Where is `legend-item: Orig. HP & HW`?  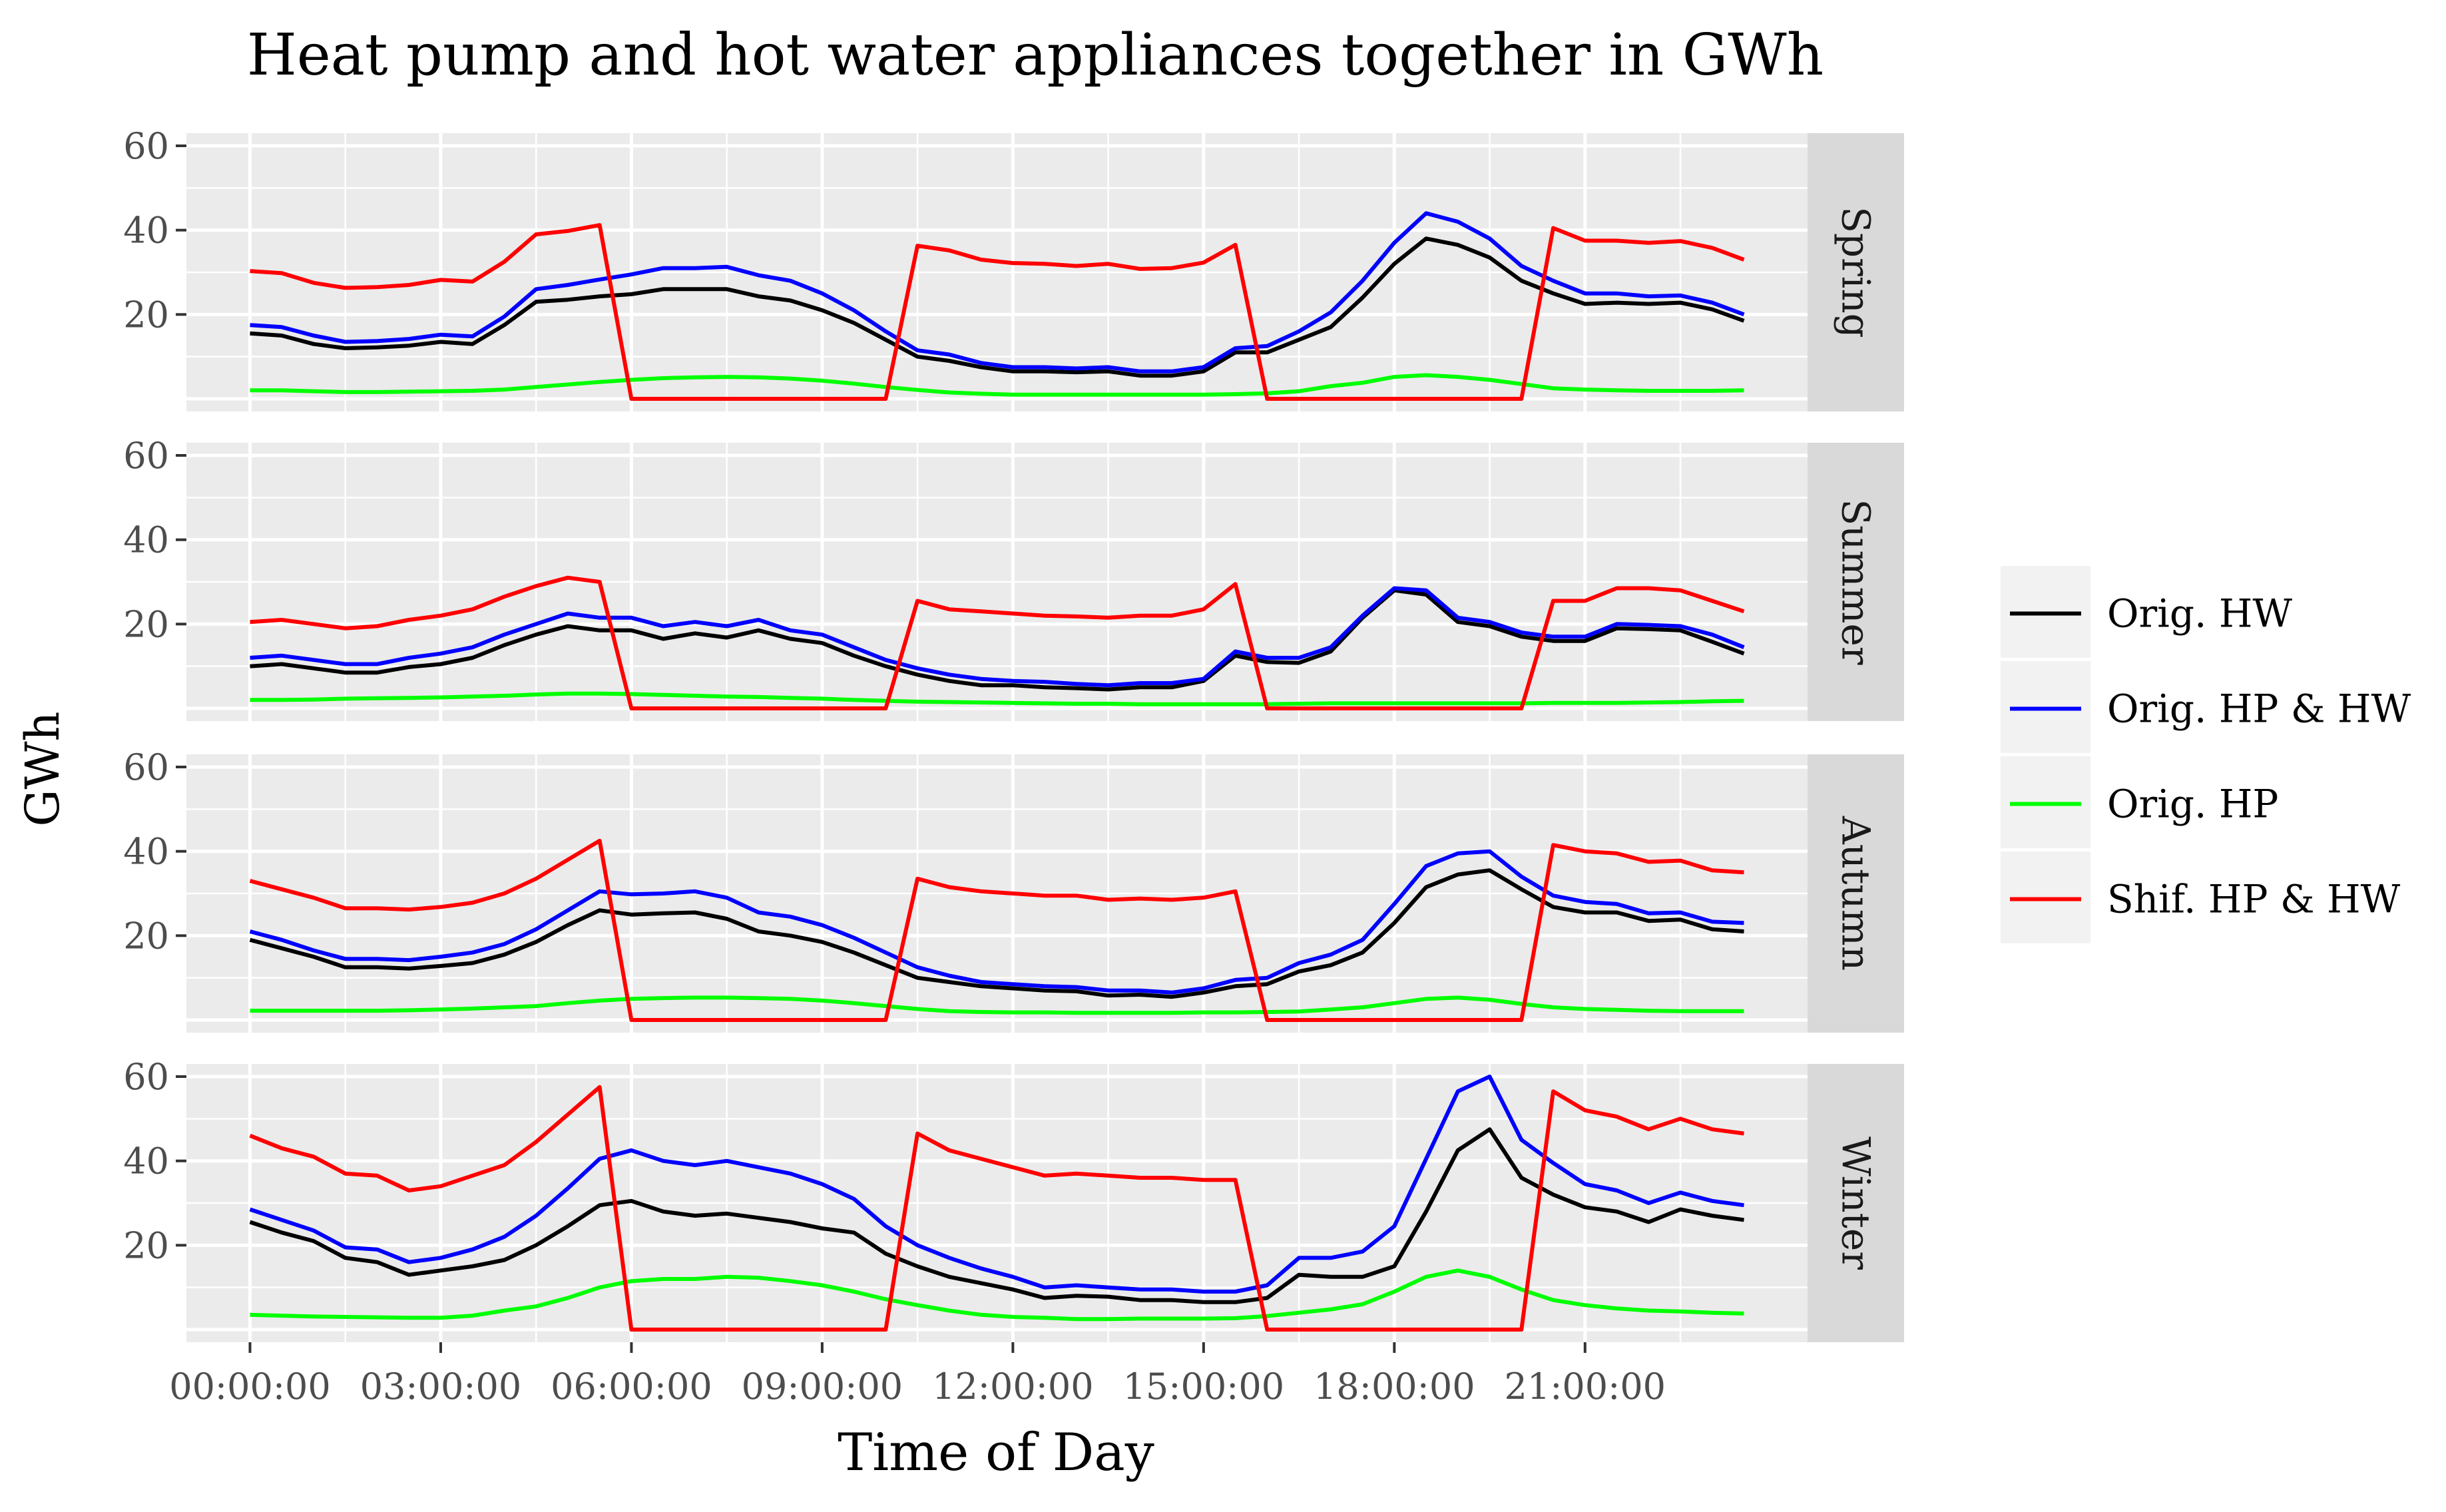
legend-item: Orig. HP & HW is located at coordinates (2206, 707).